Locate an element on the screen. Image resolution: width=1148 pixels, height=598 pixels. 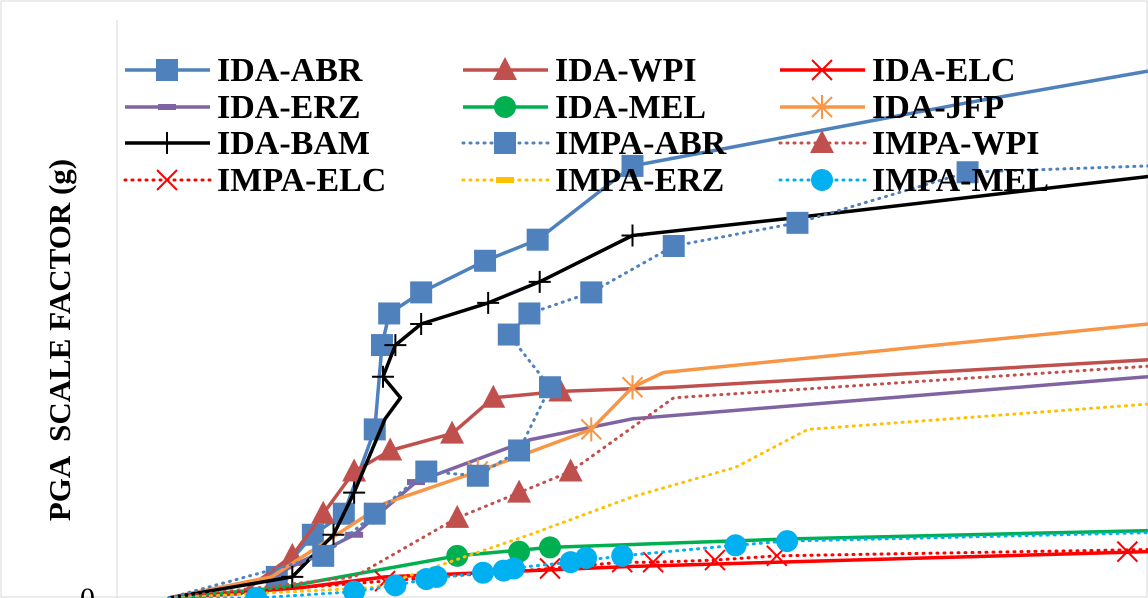
legend-label: IDA-BAM is located at coordinates (293, 143).